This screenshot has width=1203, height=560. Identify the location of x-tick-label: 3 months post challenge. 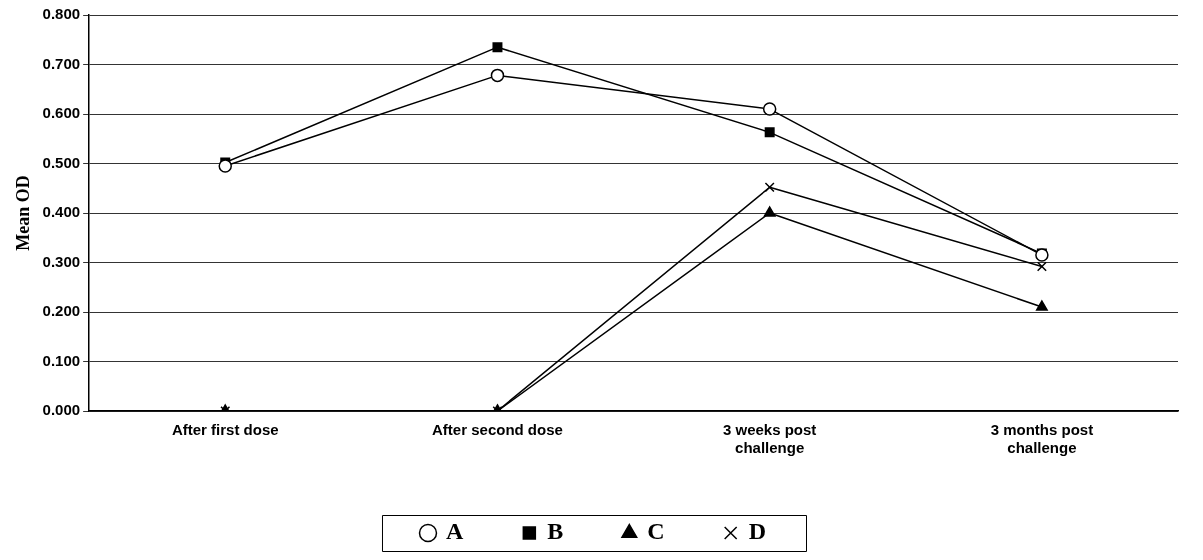
(1042, 439).